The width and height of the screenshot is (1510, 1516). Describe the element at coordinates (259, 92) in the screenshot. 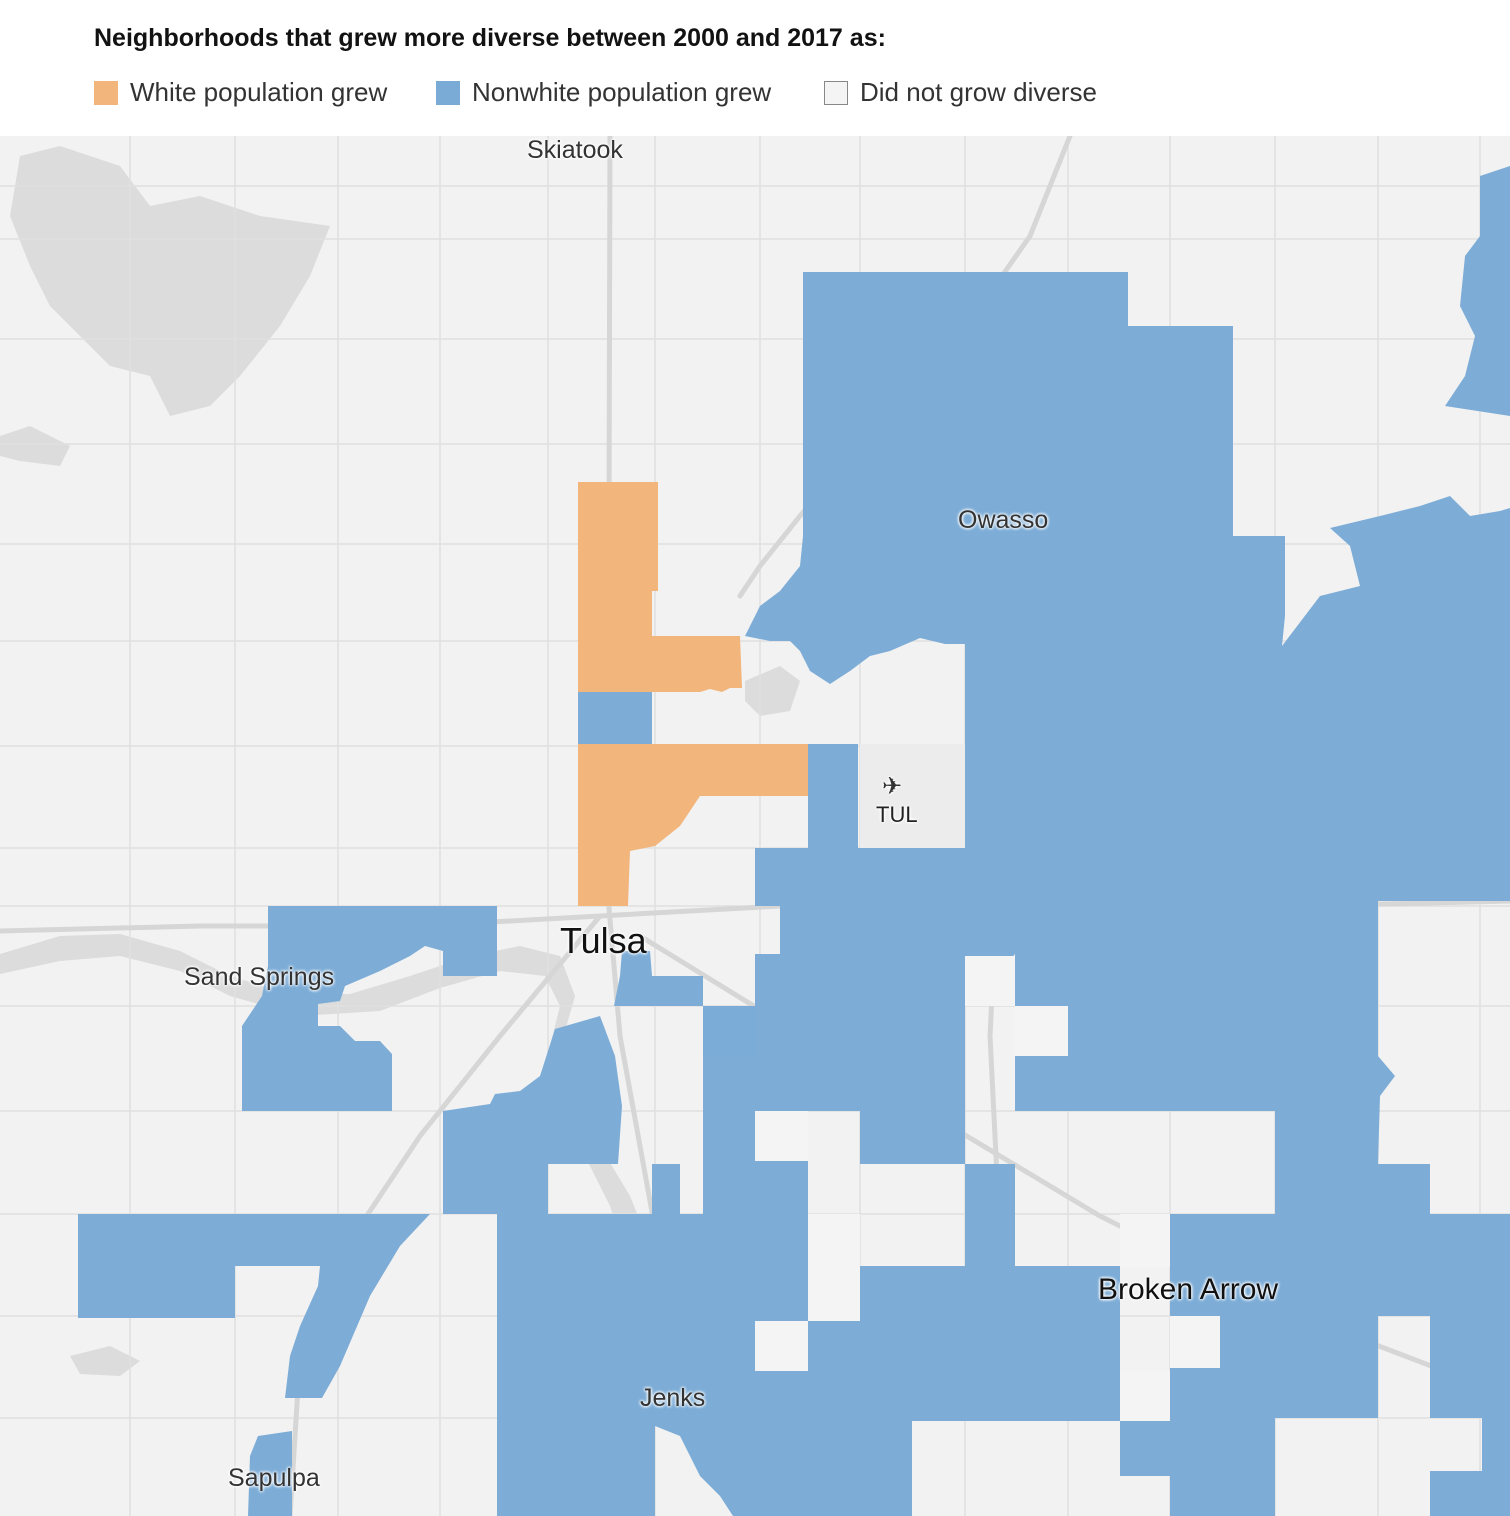

I see `legend-label-white-grew: White population grew` at that location.